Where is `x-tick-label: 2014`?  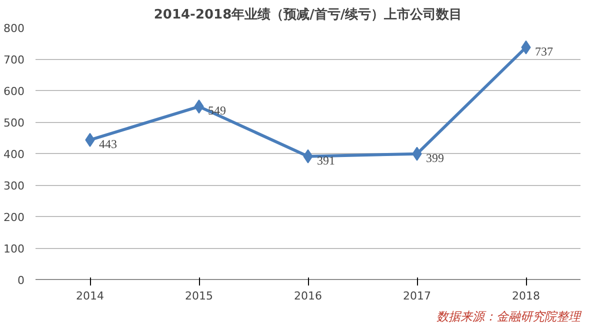 x-tick-label: 2014 is located at coordinates (90, 296).